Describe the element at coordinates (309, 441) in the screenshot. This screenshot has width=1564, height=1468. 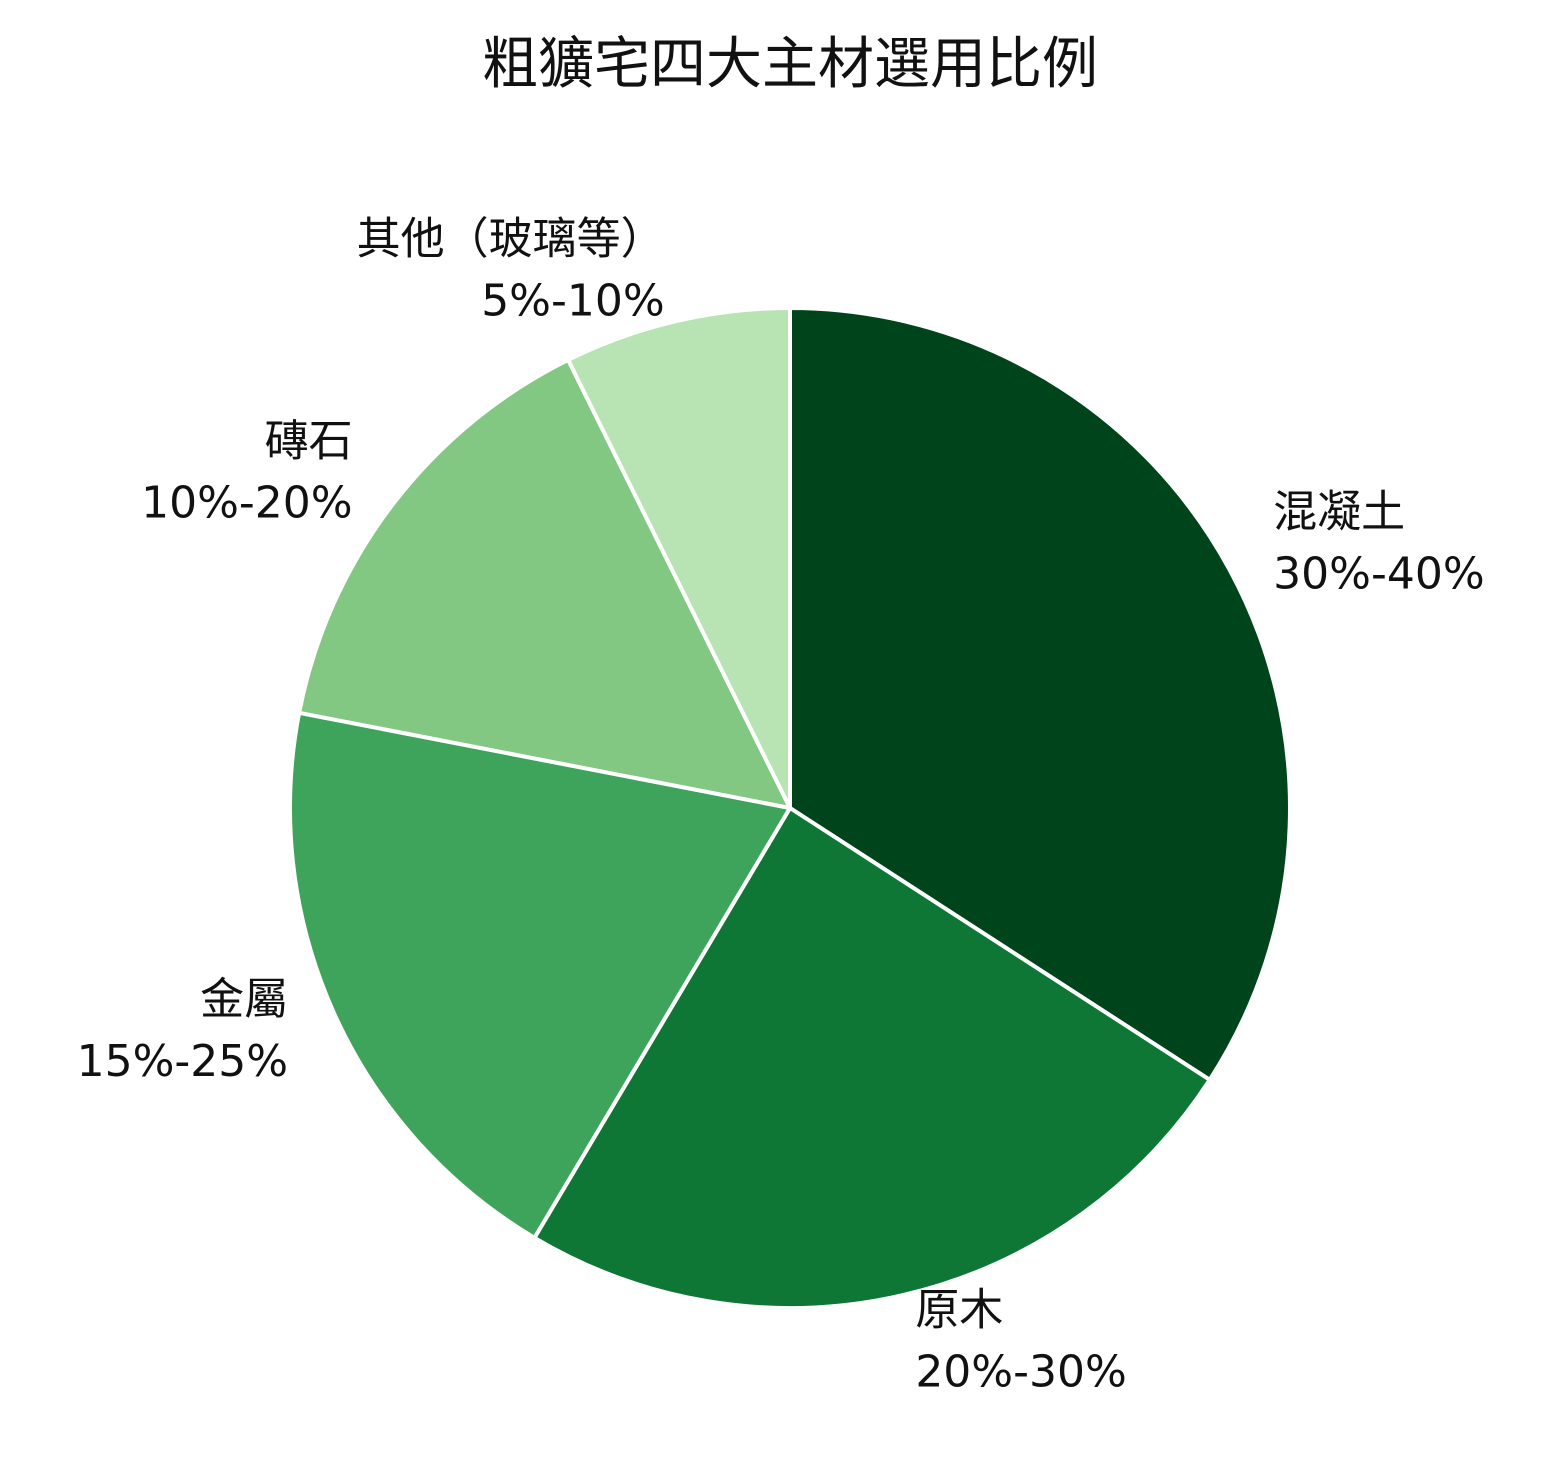
I see `slice-label: 磚石` at that location.